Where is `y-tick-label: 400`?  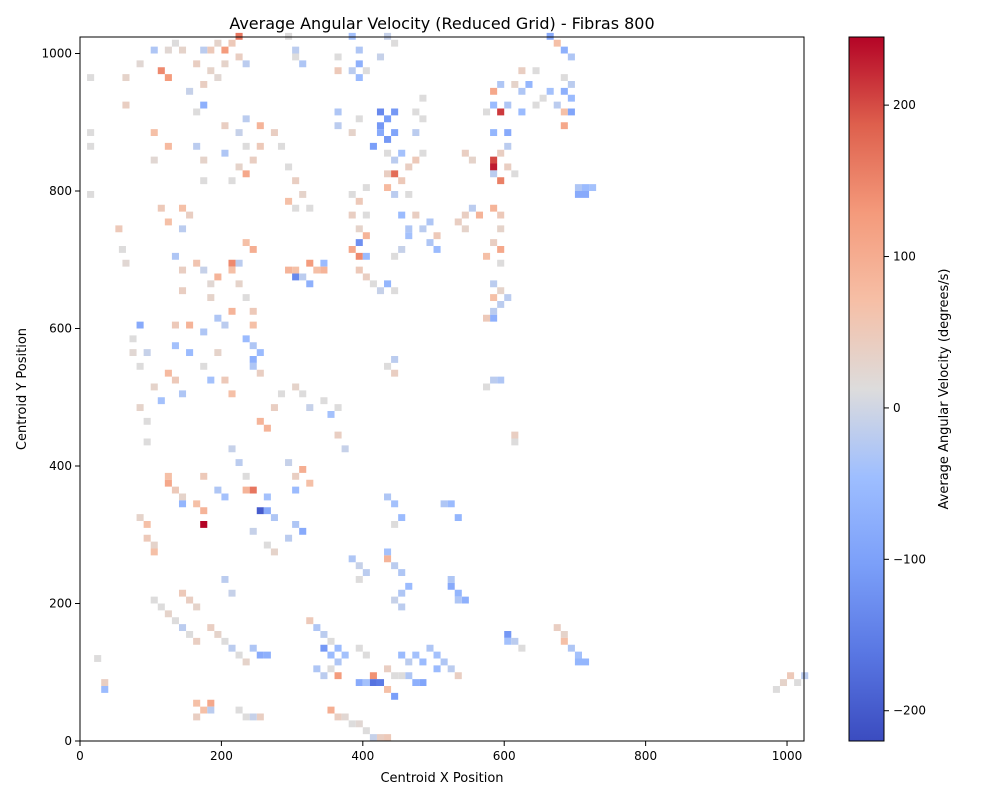 y-tick-label: 400 is located at coordinates (60, 466).